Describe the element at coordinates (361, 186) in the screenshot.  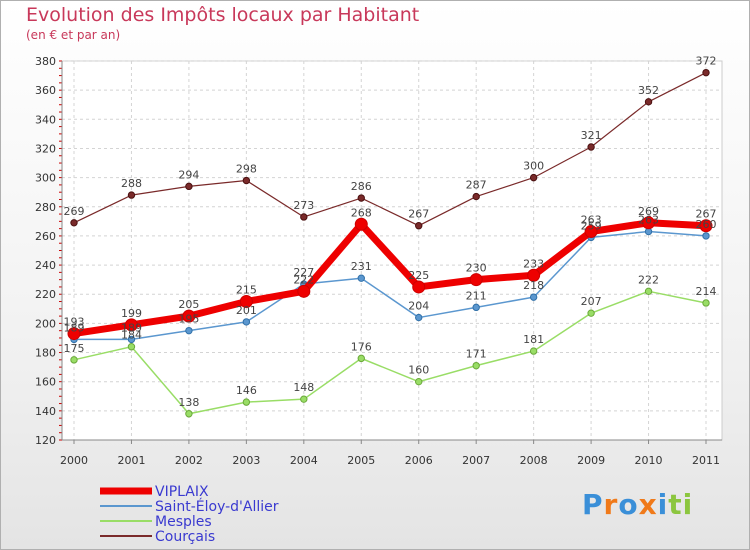
I see `data-label: 286` at that location.